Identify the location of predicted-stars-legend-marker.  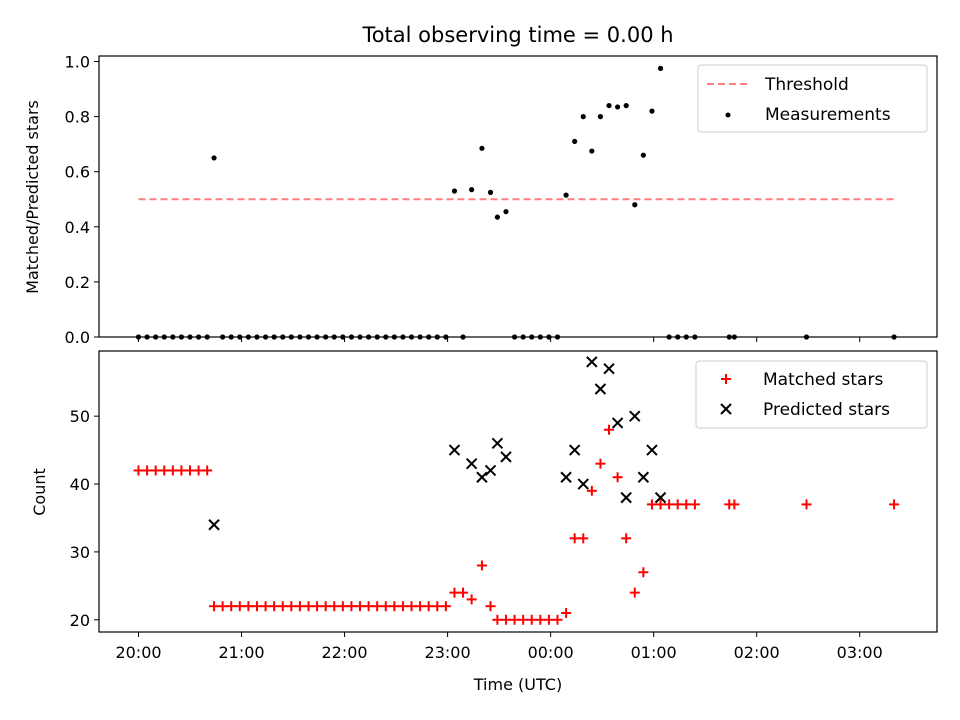
(726, 409).